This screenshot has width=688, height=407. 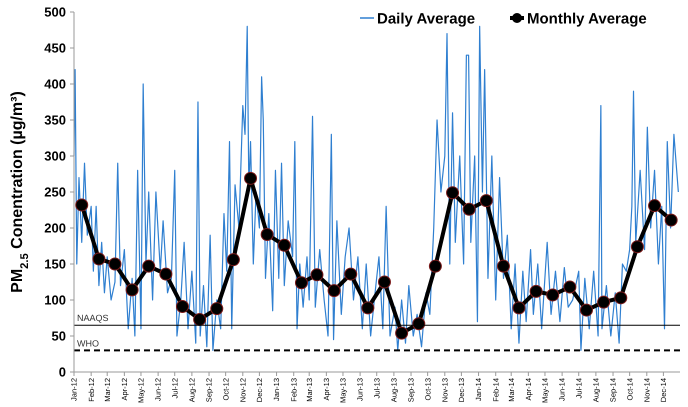 I want to click on y-tick-label: 200, so click(x=55, y=228).